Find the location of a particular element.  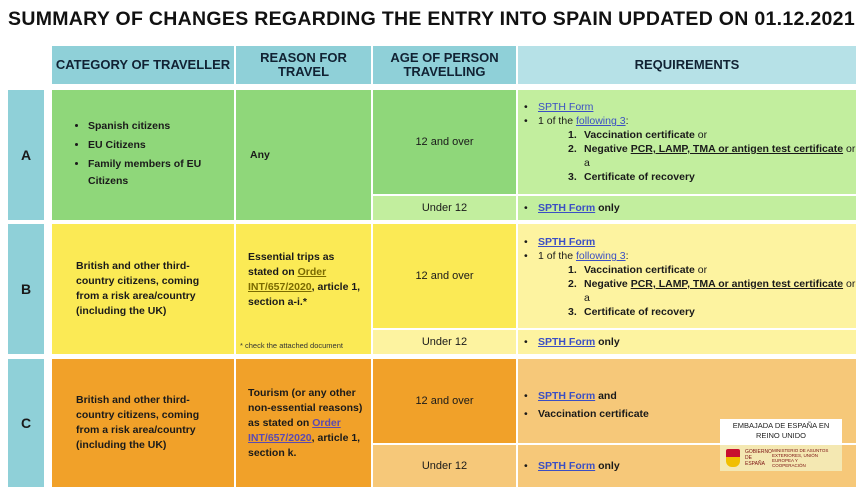

header-requirements: REQUIREMENTS is located at coordinates (687, 65).